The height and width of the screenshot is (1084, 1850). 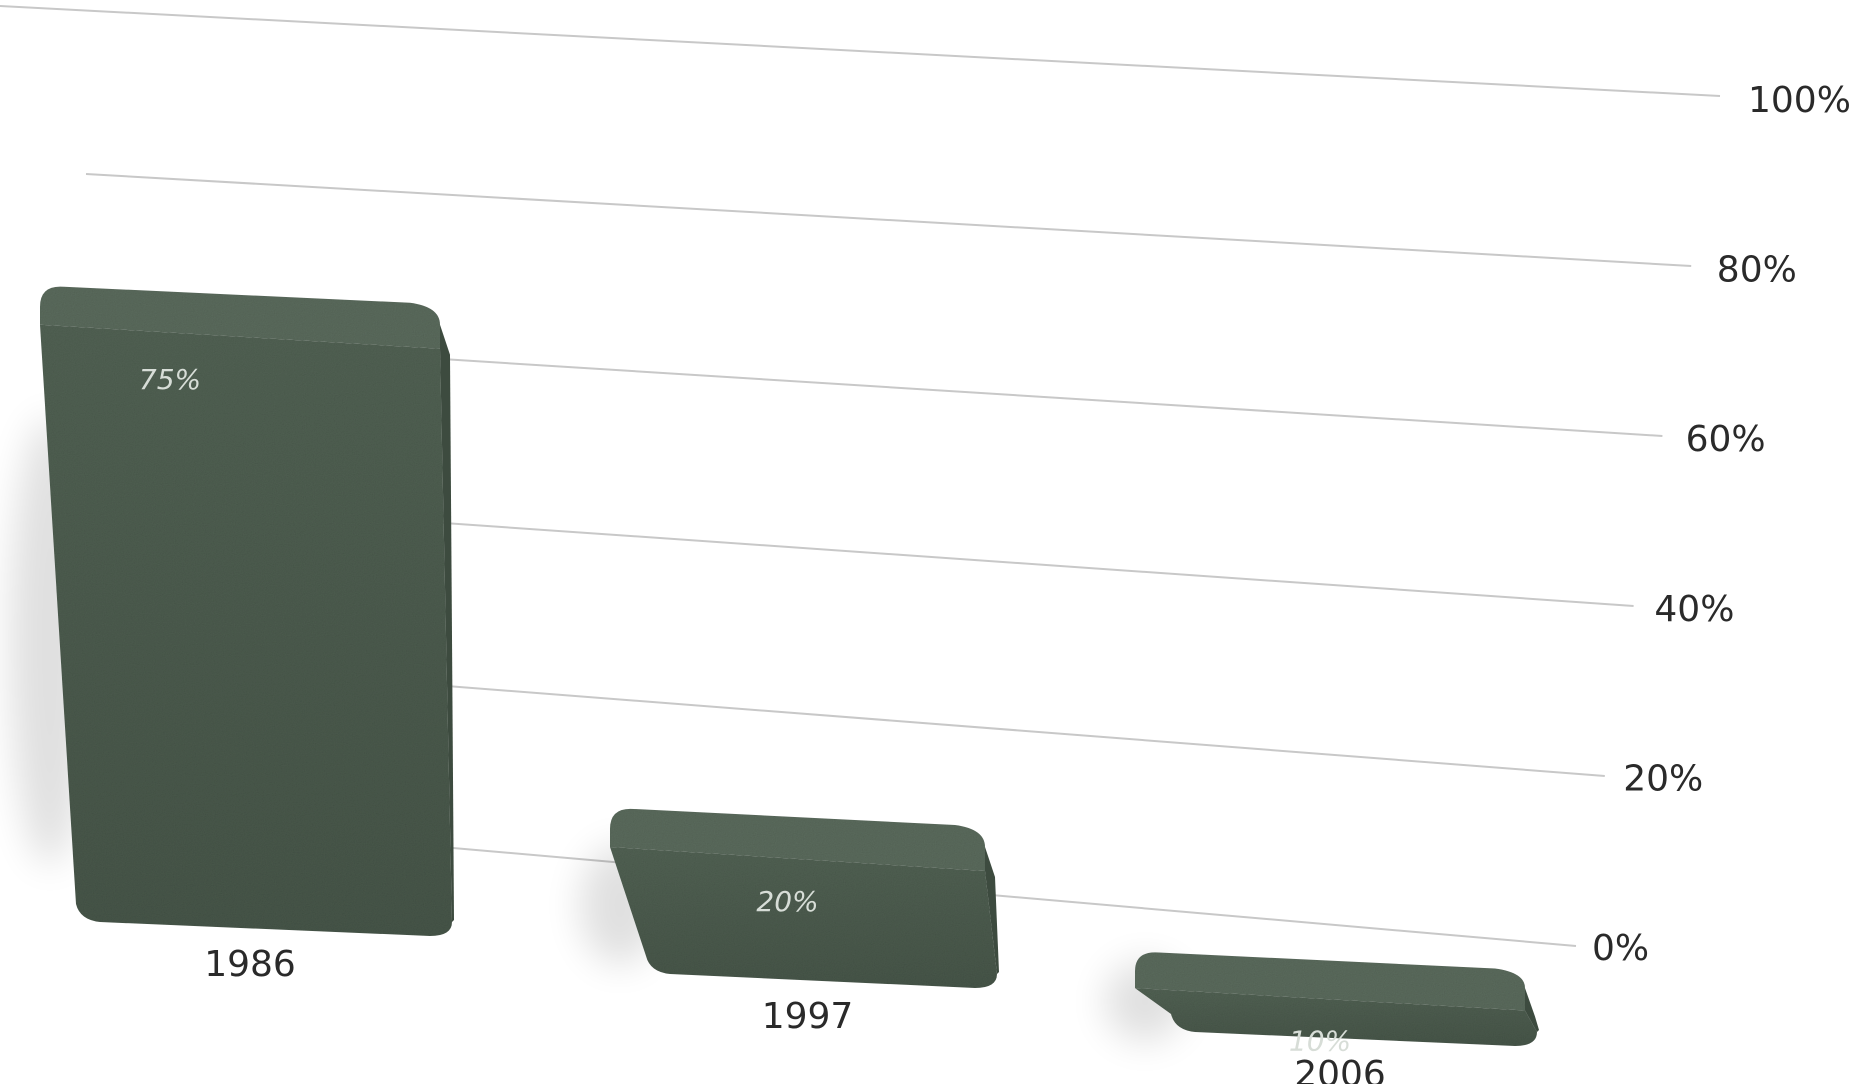 I want to click on bar-2006, so click(x=1337, y=999).